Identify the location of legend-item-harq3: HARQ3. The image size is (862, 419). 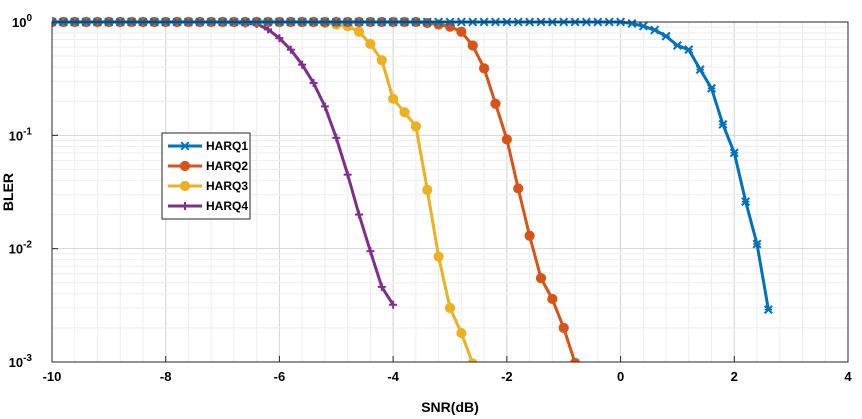
(208, 186).